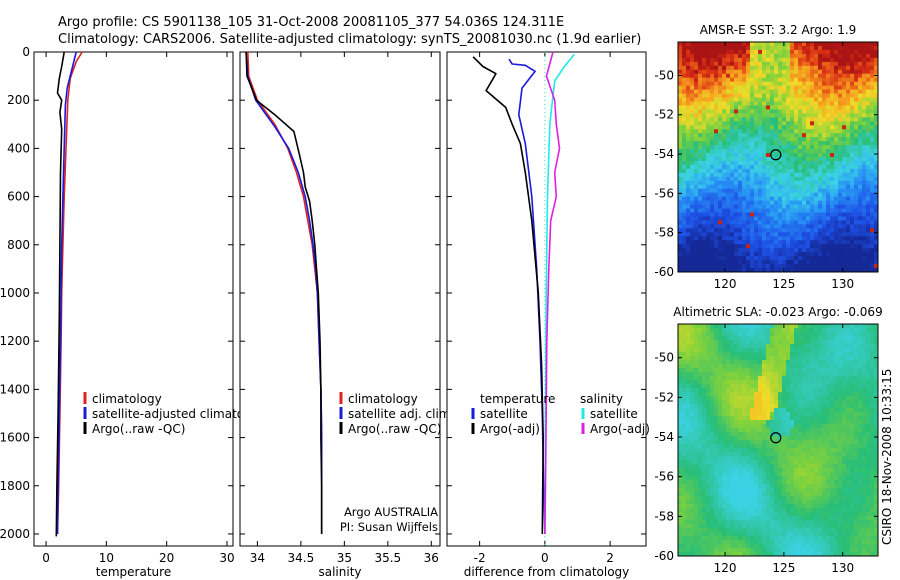 This screenshot has height=580, width=900. What do you see at coordinates (344, 558) in the screenshot?
I see `x-tick-label: 35` at bounding box center [344, 558].